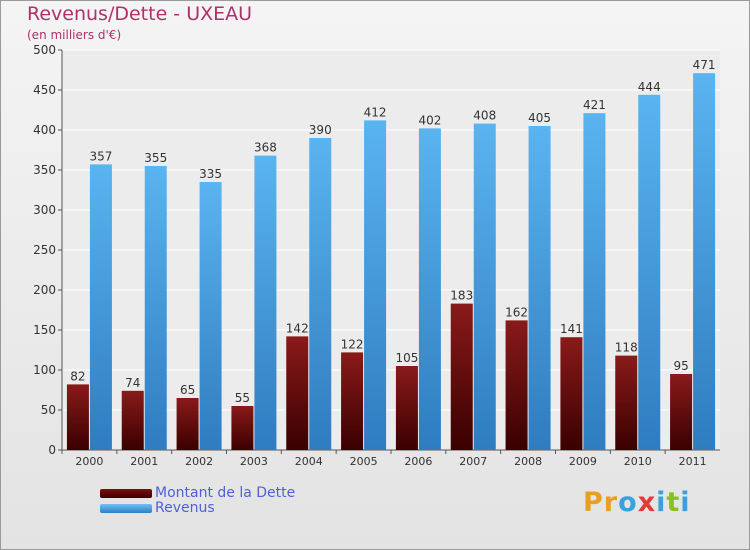 The height and width of the screenshot is (550, 750). Describe the element at coordinates (352, 344) in the screenshot. I see `data-label-debt: 122` at that location.